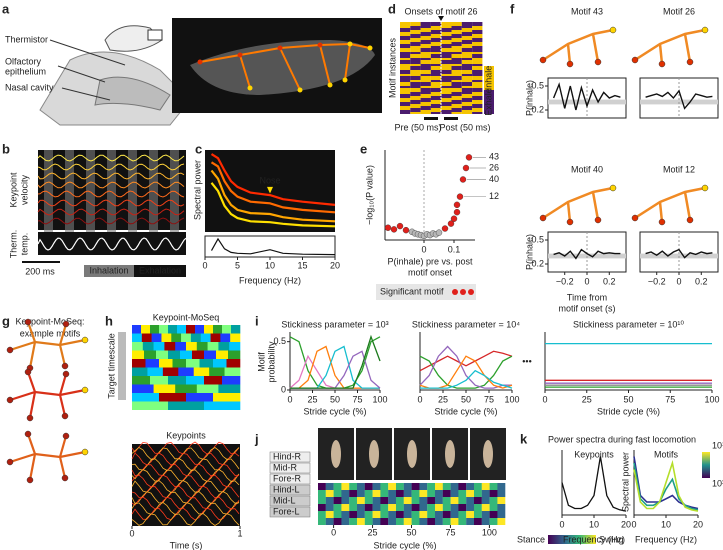  What do you see at coordinates (587, 254) in the screenshot?
I see `motif-curve` at bounding box center [587, 254].